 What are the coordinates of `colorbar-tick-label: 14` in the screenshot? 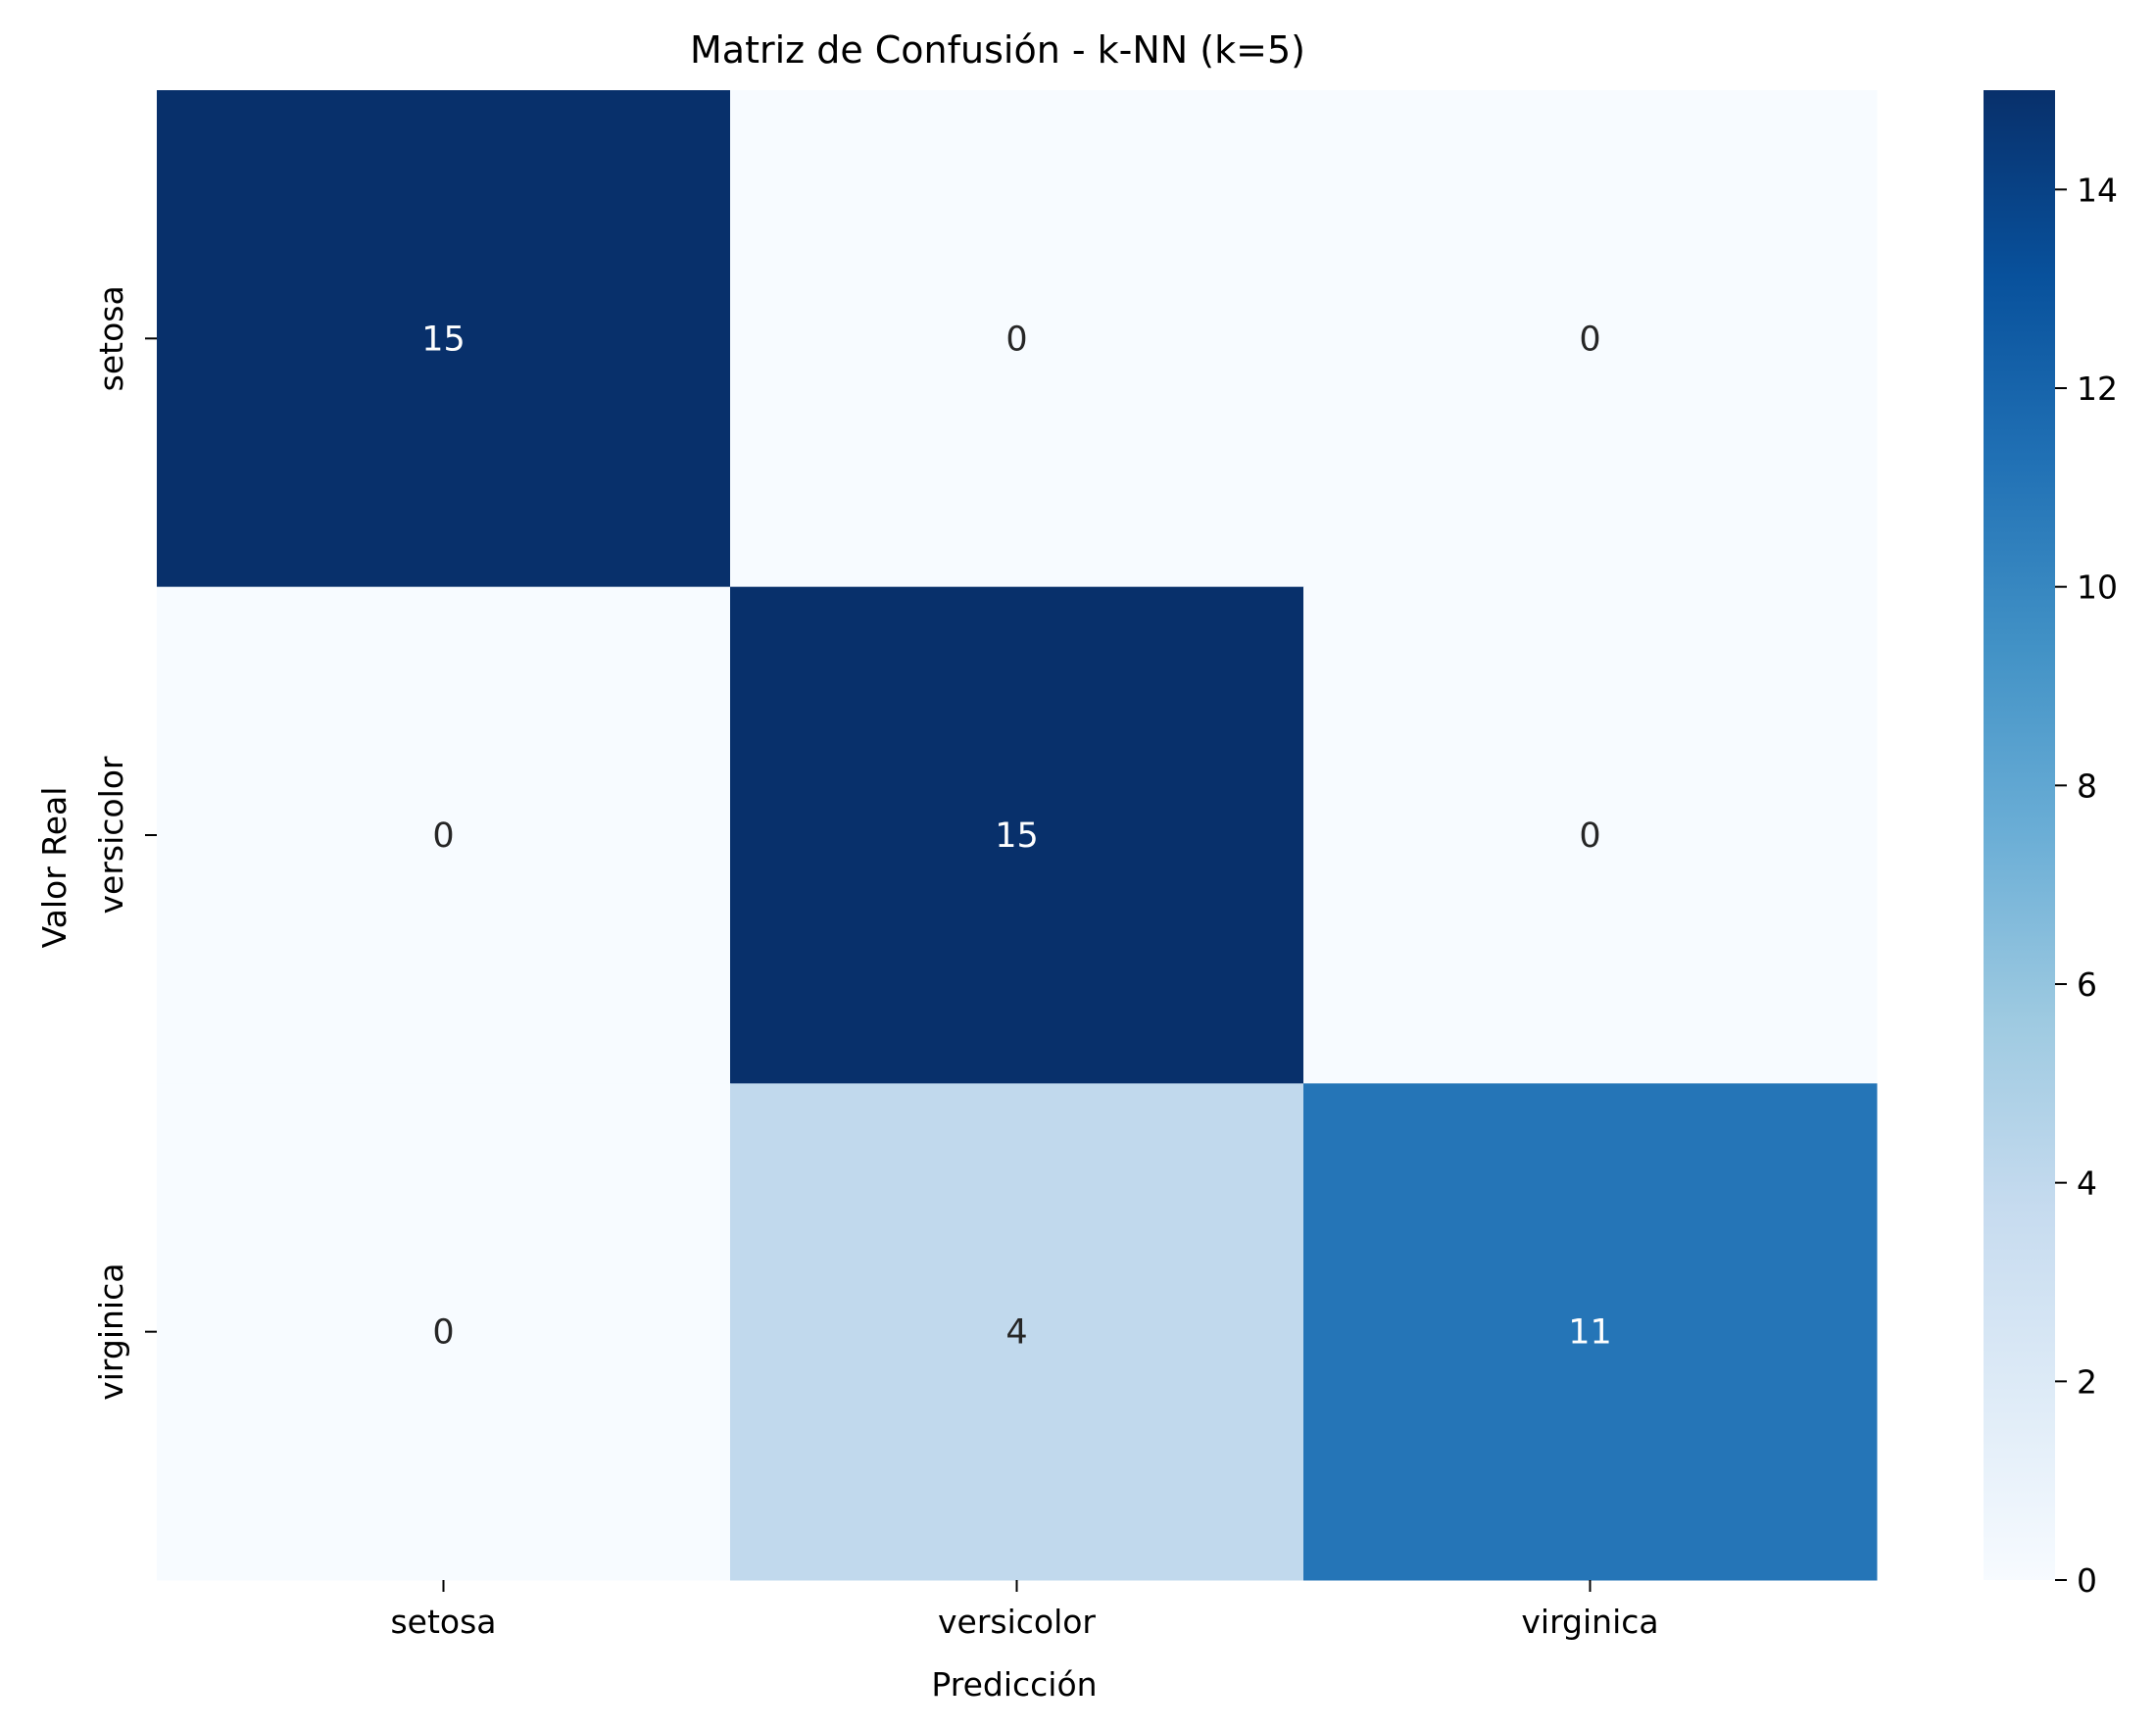 It's located at (2097, 190).